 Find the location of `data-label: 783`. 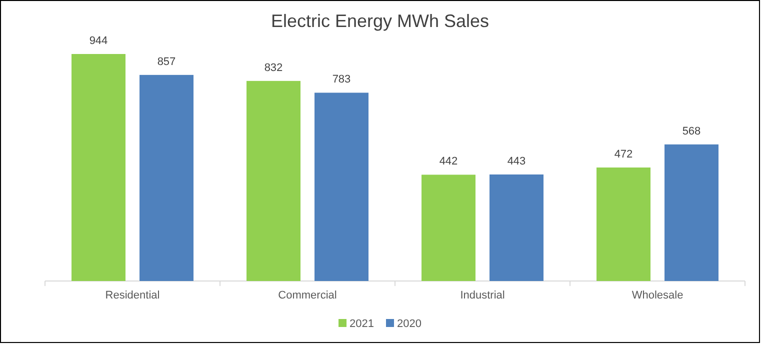

data-label: 783 is located at coordinates (341, 80).